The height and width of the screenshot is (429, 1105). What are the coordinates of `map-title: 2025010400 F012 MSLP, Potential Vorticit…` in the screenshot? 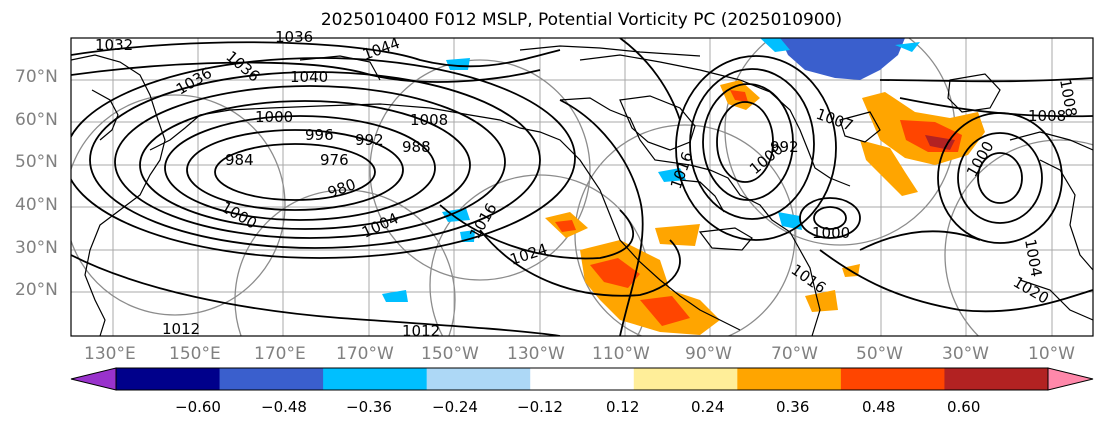 It's located at (581, 20).